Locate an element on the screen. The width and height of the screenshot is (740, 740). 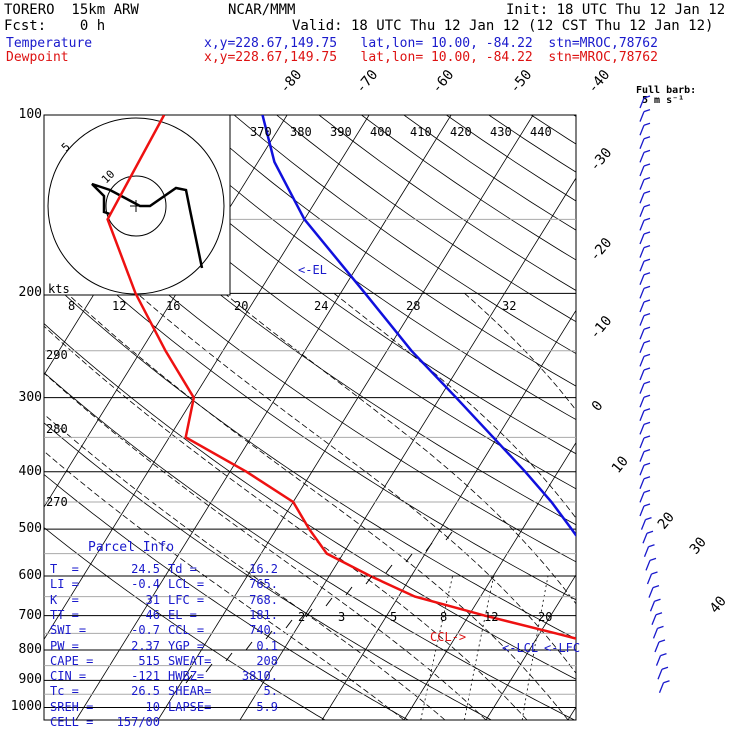
parcel-value: 46 is located at coordinates (152, 614).